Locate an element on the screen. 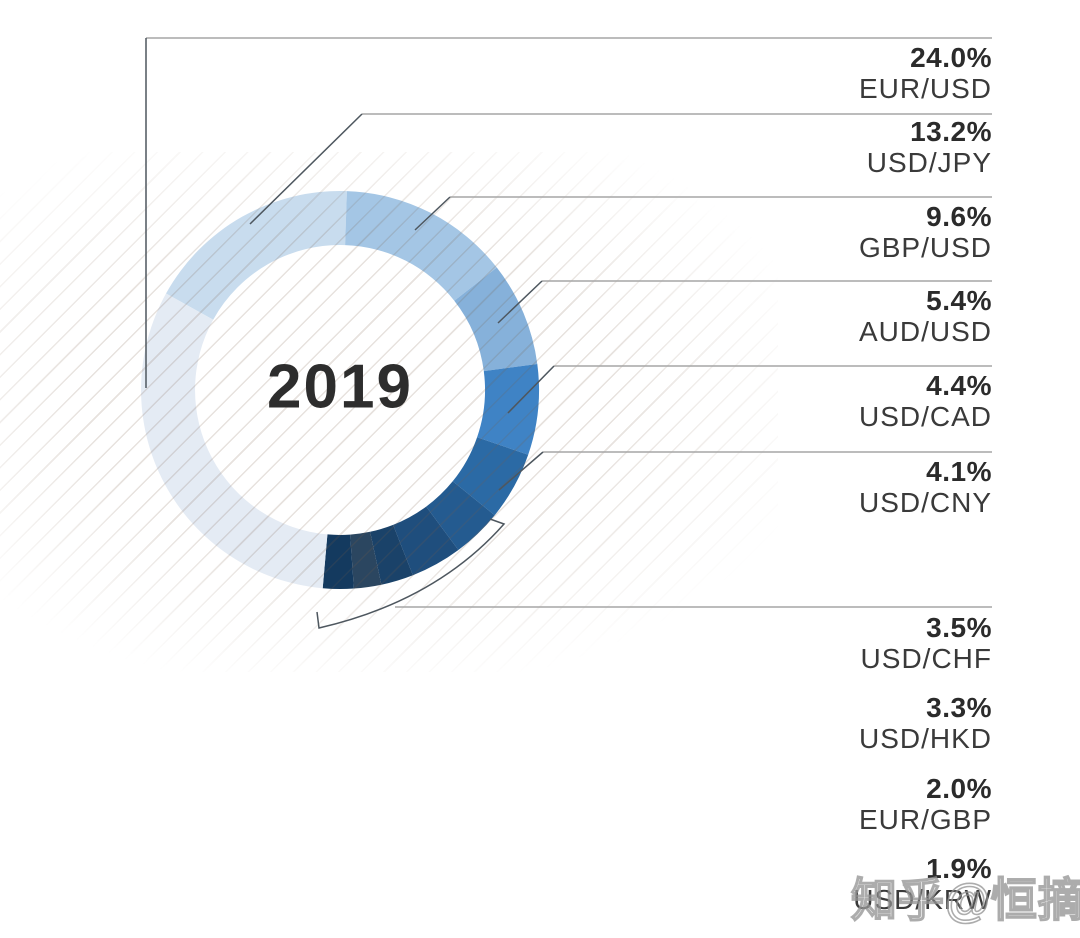 The height and width of the screenshot is (938, 1080). donut-segment-usd-chf is located at coordinates (426, 541).